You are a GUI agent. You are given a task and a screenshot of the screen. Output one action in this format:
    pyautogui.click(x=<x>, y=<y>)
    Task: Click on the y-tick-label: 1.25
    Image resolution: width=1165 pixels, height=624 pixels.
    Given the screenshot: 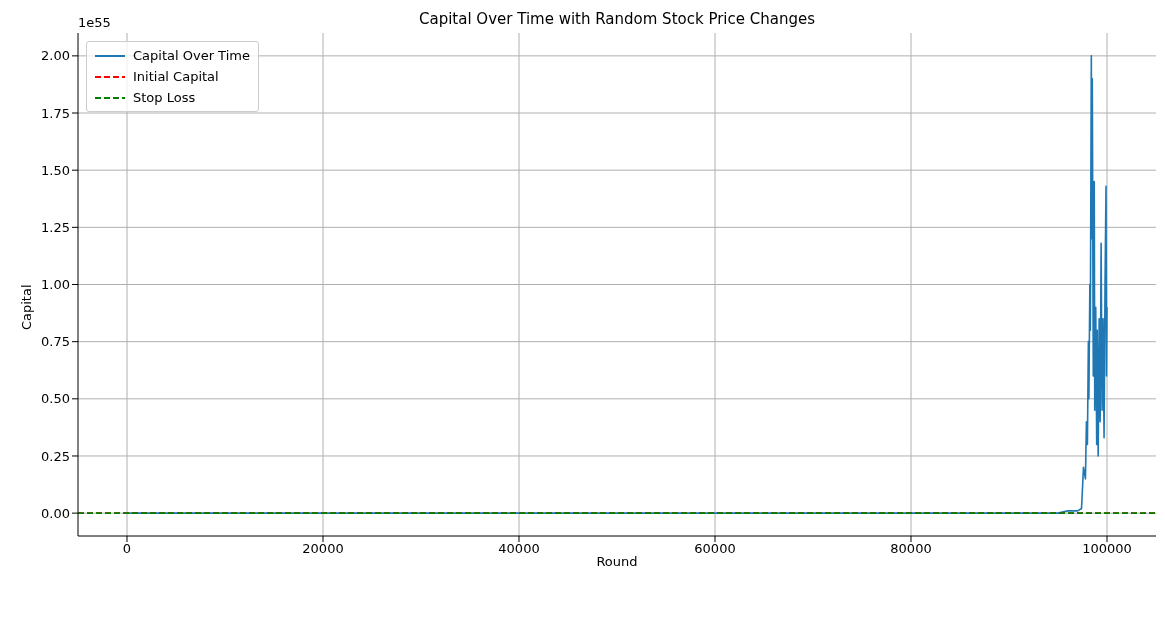 What is the action you would take?
    pyautogui.click(x=55, y=227)
    